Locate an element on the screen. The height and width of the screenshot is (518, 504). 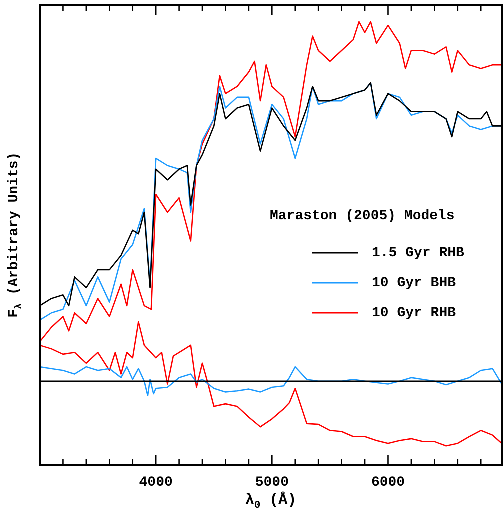
x-tick-label: 4000 is located at coordinates (156, 483).